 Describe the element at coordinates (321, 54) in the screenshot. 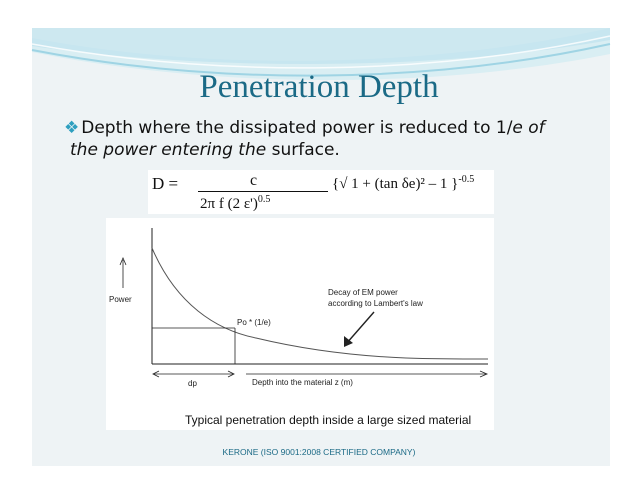

I see `header-swoosh-decoration` at that location.